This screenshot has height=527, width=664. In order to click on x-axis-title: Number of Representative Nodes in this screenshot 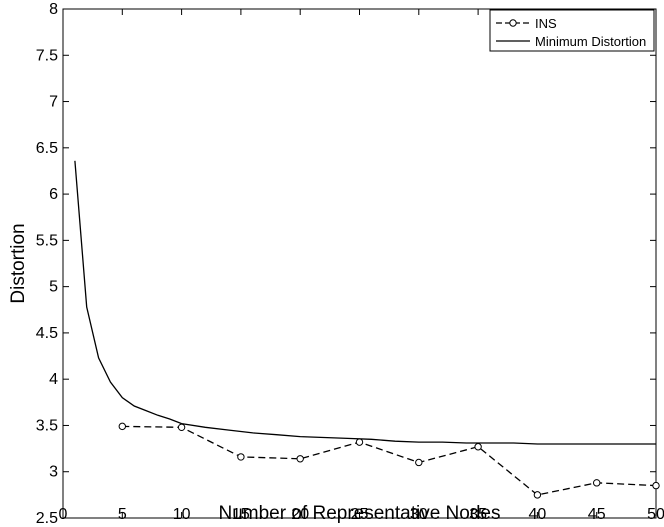, I will do `click(360, 513)`.